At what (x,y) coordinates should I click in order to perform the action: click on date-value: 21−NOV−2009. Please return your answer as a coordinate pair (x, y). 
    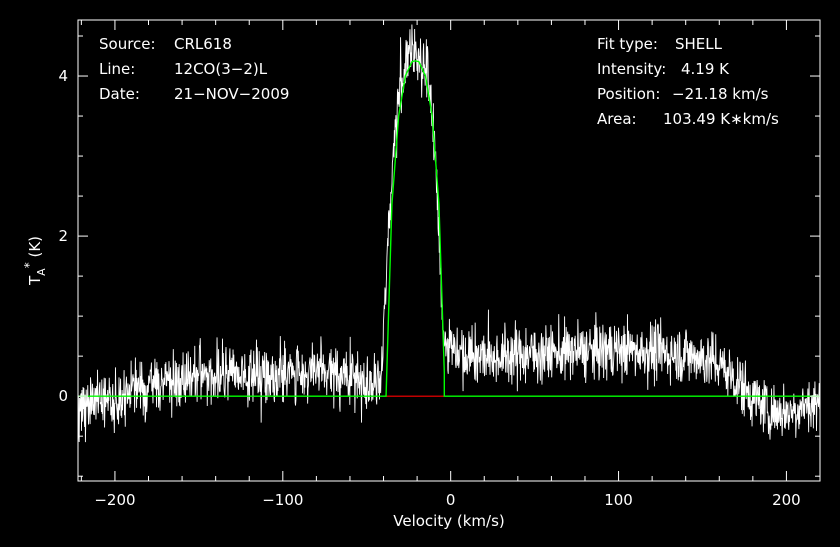
    Looking at the image, I should click on (232, 94).